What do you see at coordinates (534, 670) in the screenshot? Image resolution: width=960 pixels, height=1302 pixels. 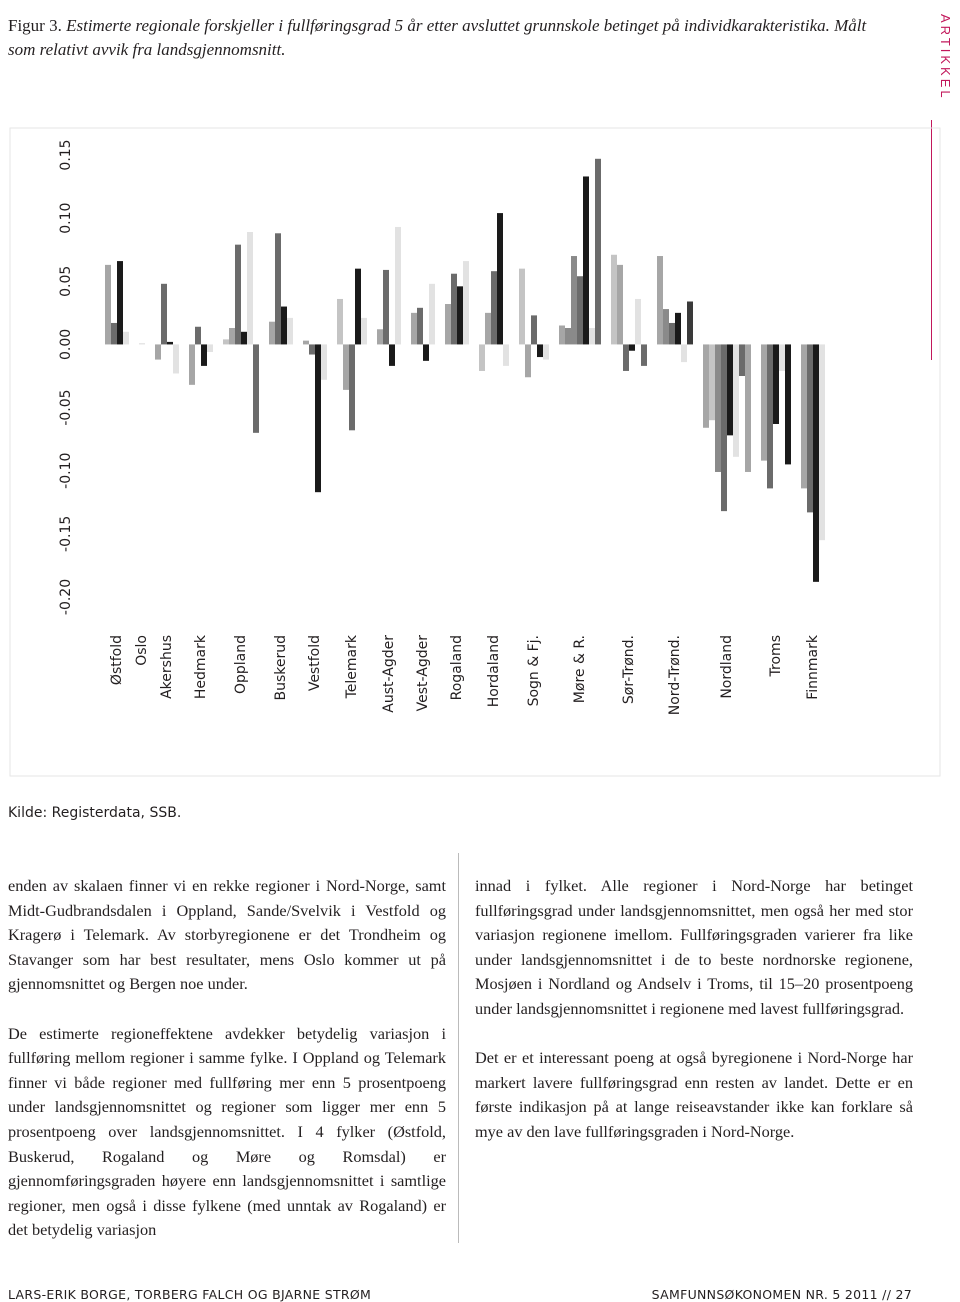 I see `x-tick-label: Sogn & Fj.` at bounding box center [534, 670].